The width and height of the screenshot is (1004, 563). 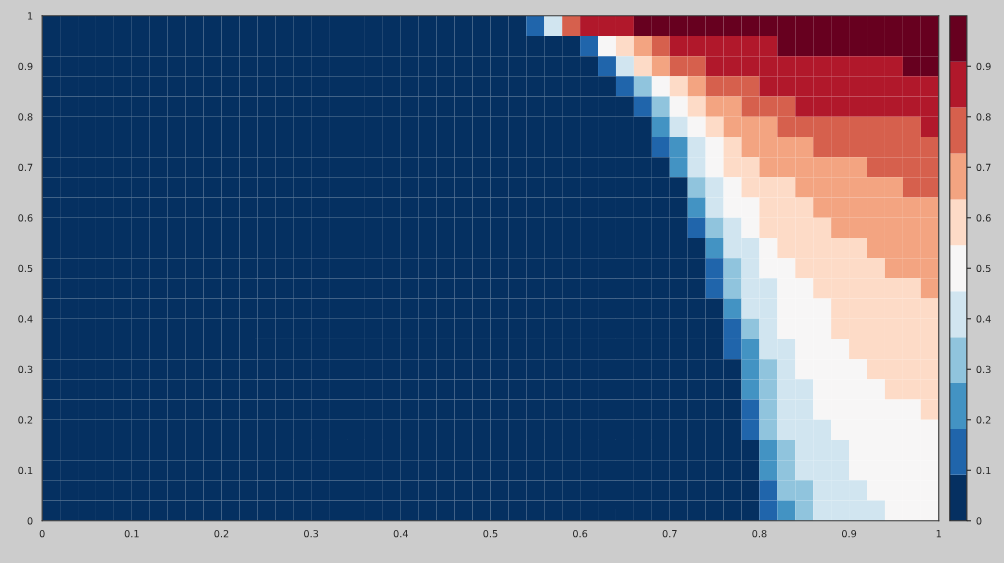 I want to click on color-bar-label: 0.7, so click(x=983, y=167).